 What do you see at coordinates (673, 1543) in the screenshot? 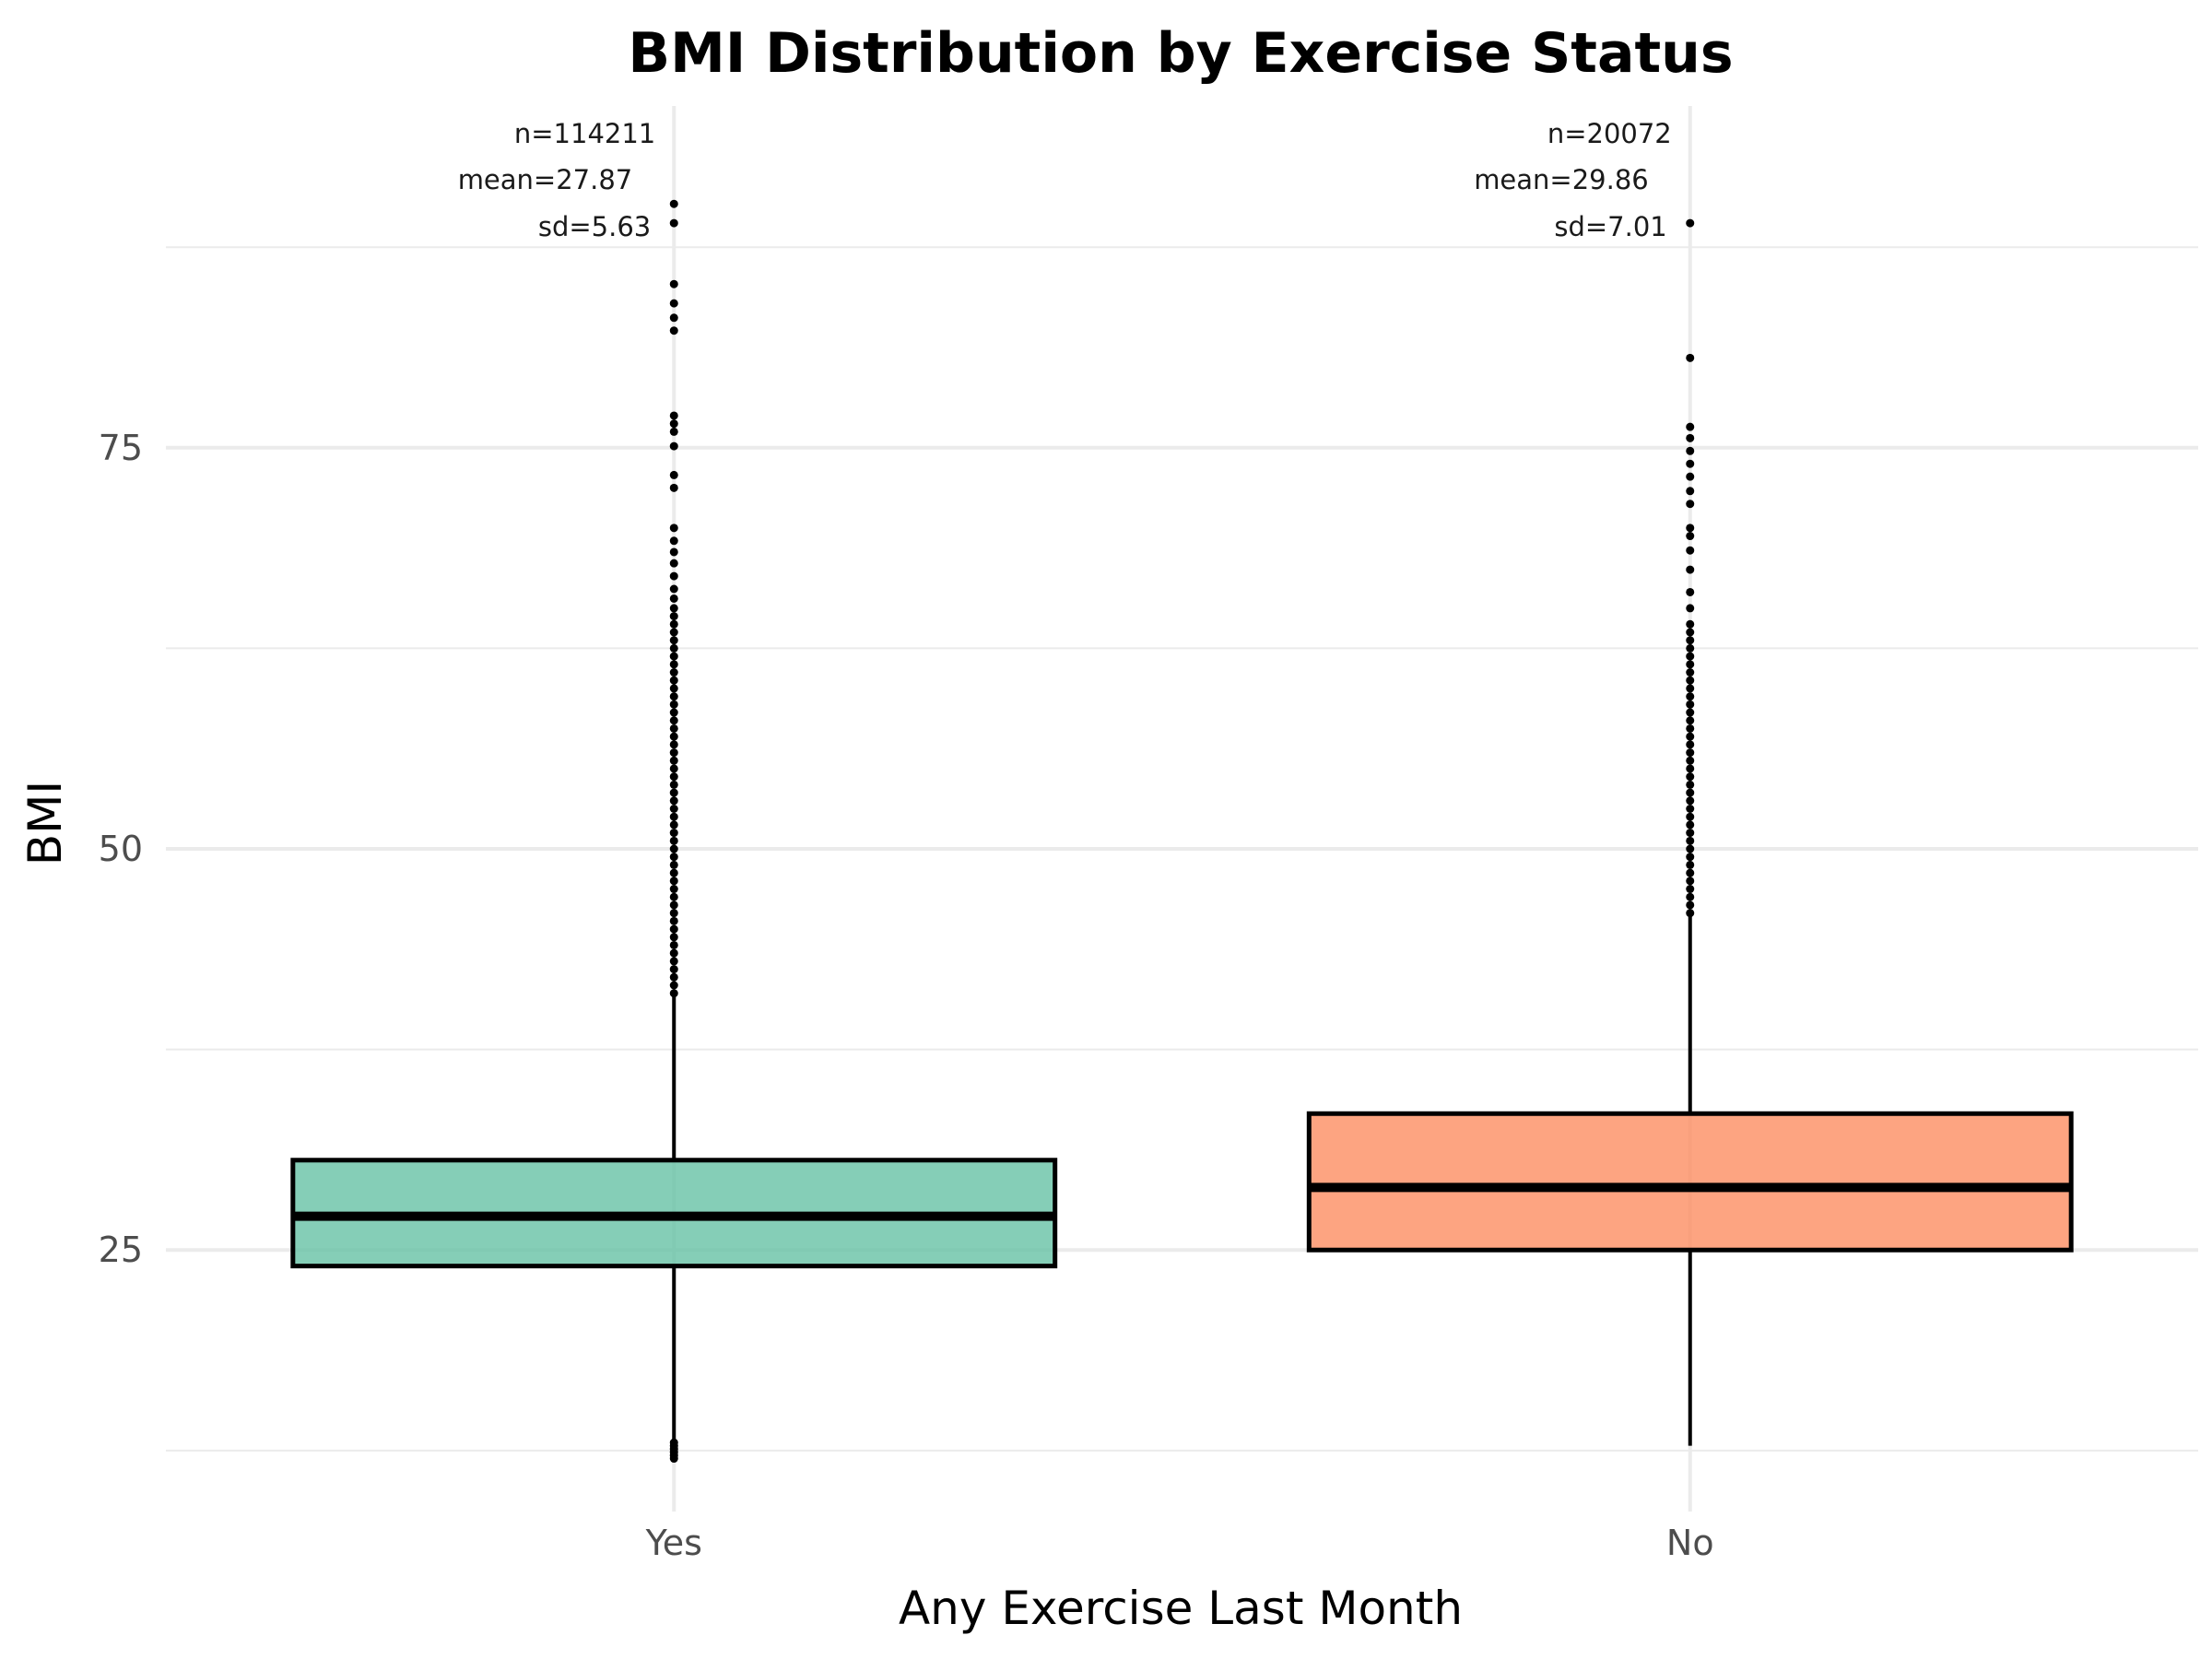
I see `x-tick-label: Yes` at bounding box center [673, 1543].